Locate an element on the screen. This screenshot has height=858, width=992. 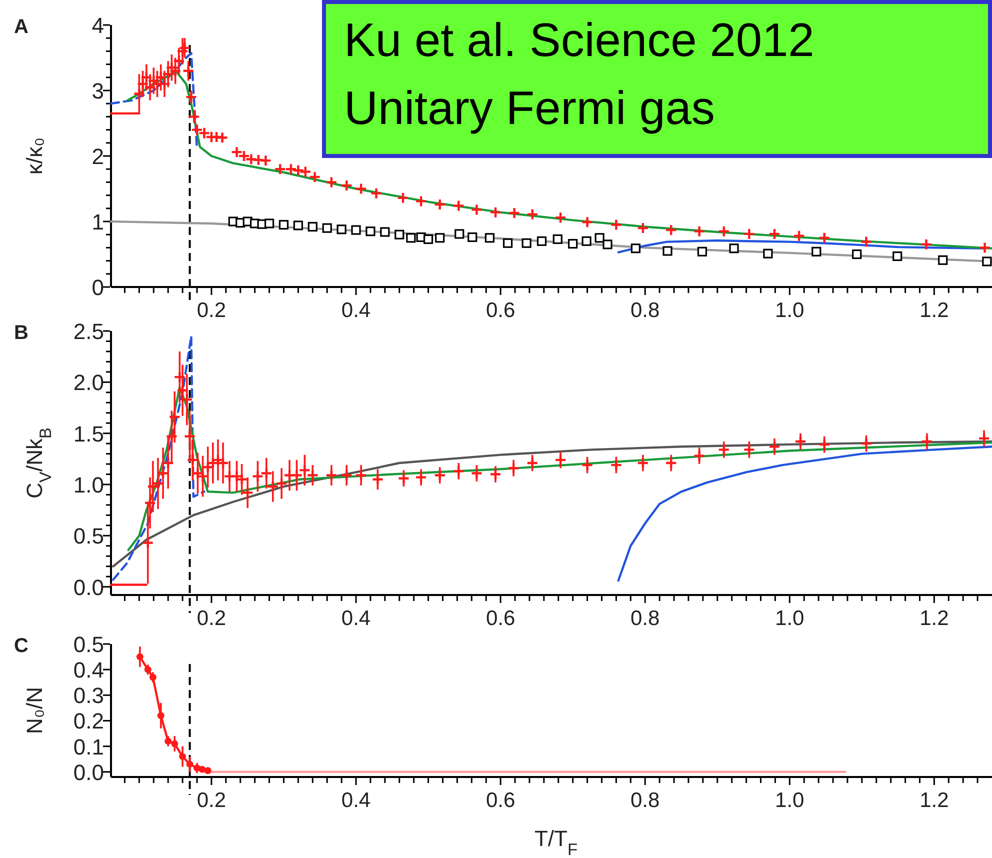
y-tick-label: 0.2 is located at coordinates (88, 721).